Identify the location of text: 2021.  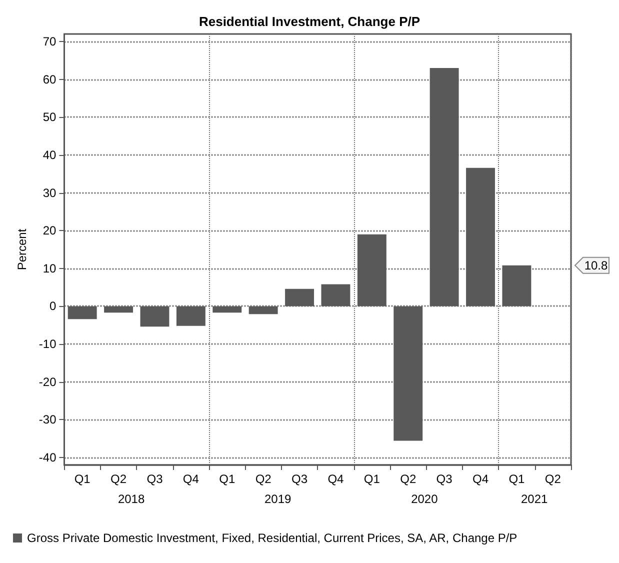
(534, 499).